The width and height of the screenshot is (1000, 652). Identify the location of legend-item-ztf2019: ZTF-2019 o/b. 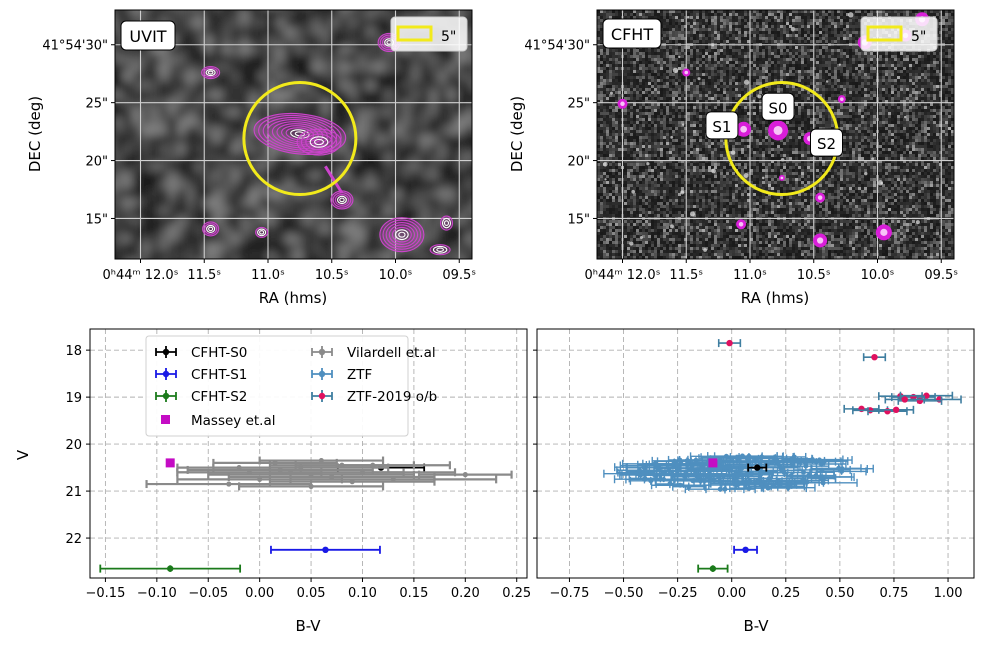
(374, 397).